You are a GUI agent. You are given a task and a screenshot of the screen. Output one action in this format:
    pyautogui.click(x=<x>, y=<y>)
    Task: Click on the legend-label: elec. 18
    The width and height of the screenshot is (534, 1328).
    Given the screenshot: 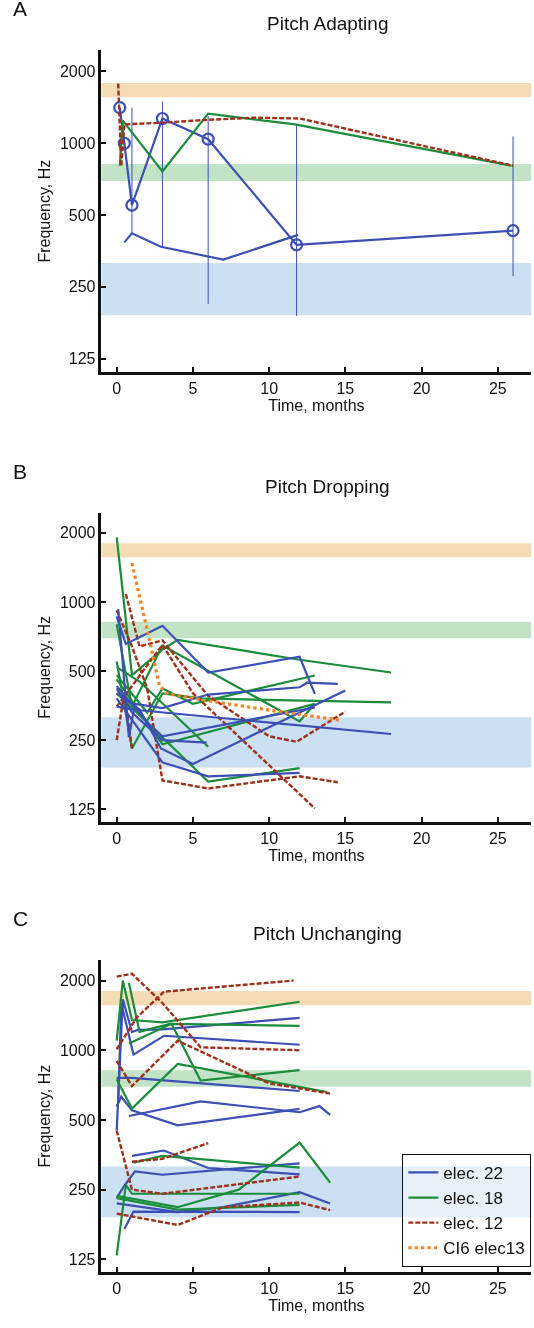 What is the action you would take?
    pyautogui.click(x=473, y=1199)
    